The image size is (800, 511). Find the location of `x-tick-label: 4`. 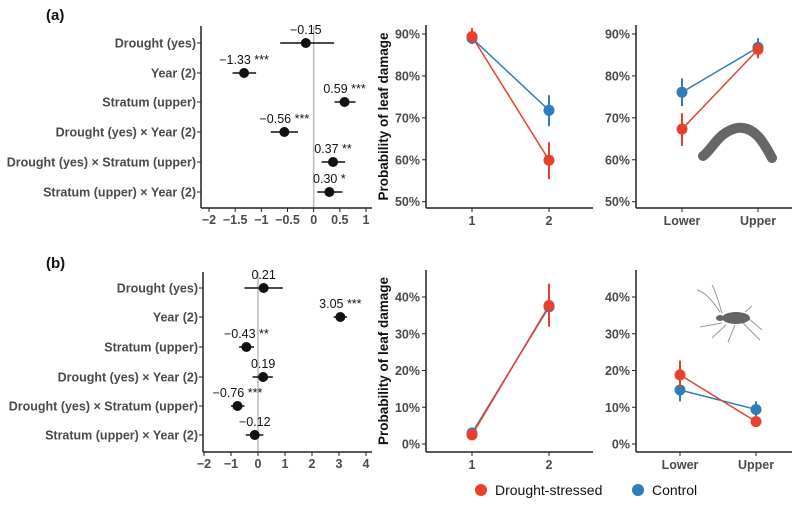

x-tick-label: 4 is located at coordinates (366, 464).